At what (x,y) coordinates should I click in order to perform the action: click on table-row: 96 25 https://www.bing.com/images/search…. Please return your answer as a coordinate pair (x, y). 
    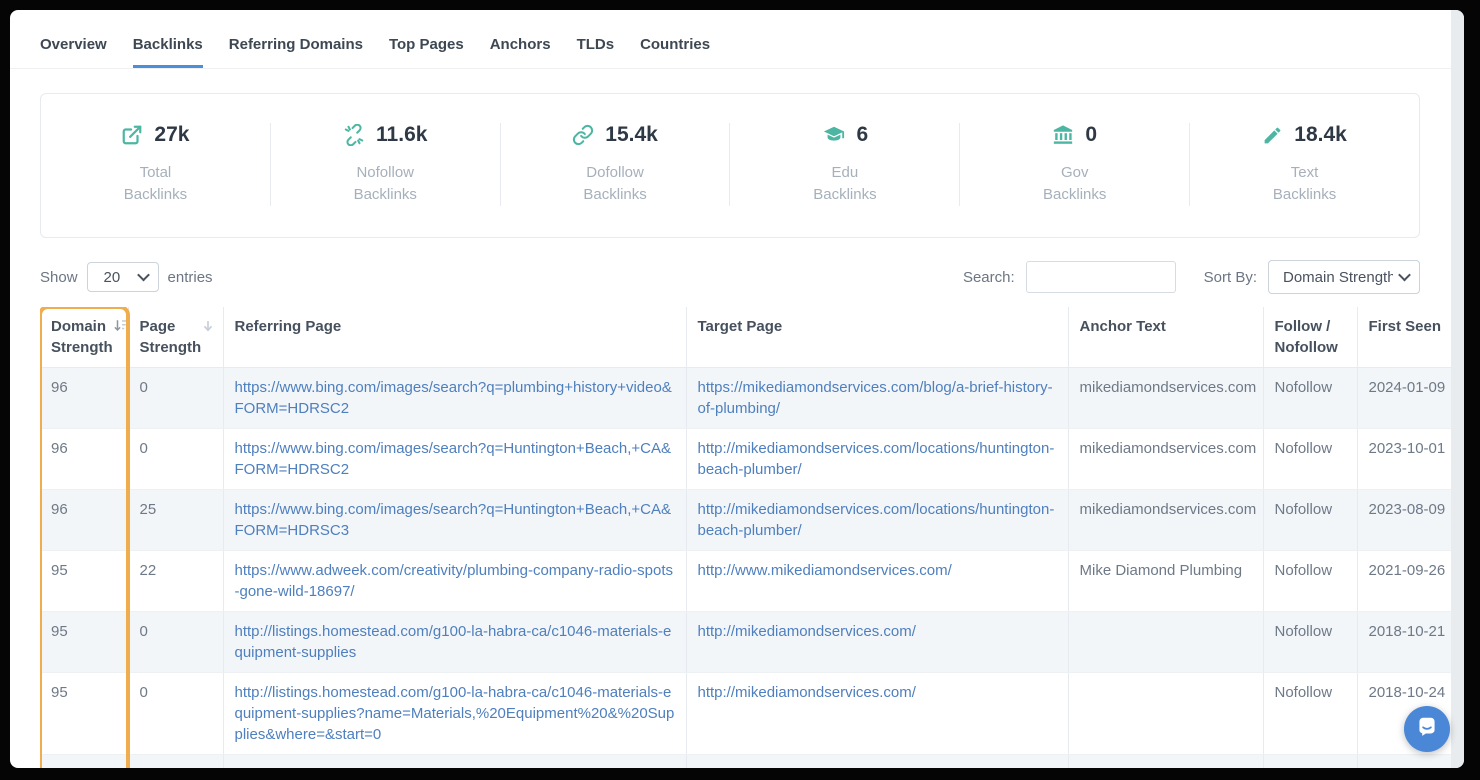
    Looking at the image, I should click on (745, 520).